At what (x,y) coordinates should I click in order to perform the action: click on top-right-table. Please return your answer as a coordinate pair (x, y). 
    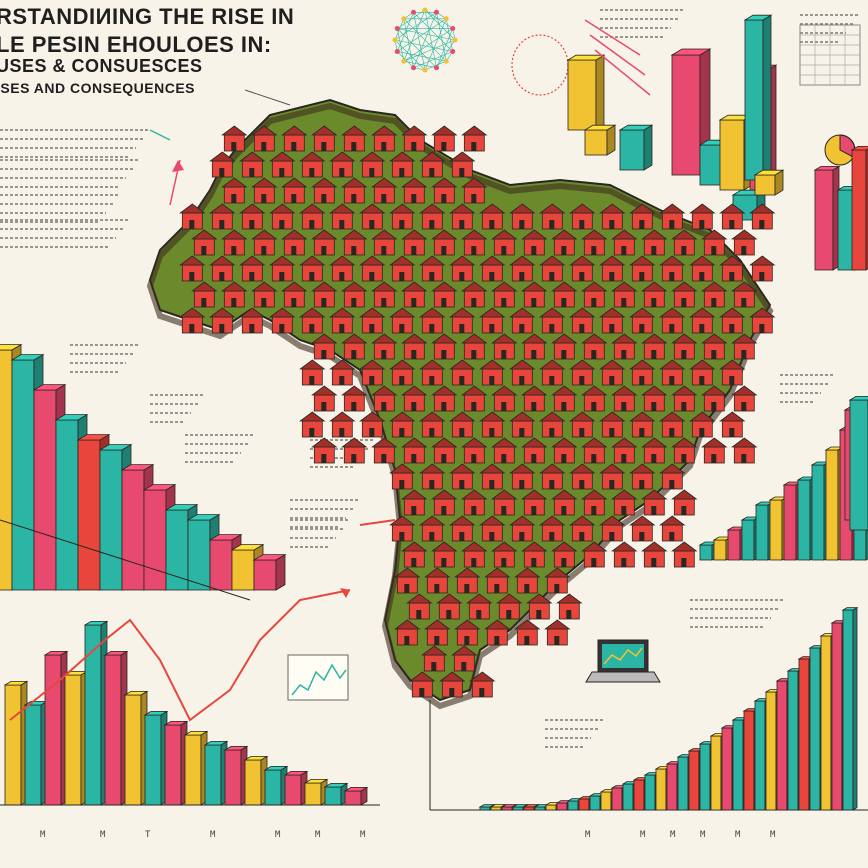
    Looking at the image, I should click on (830, 55).